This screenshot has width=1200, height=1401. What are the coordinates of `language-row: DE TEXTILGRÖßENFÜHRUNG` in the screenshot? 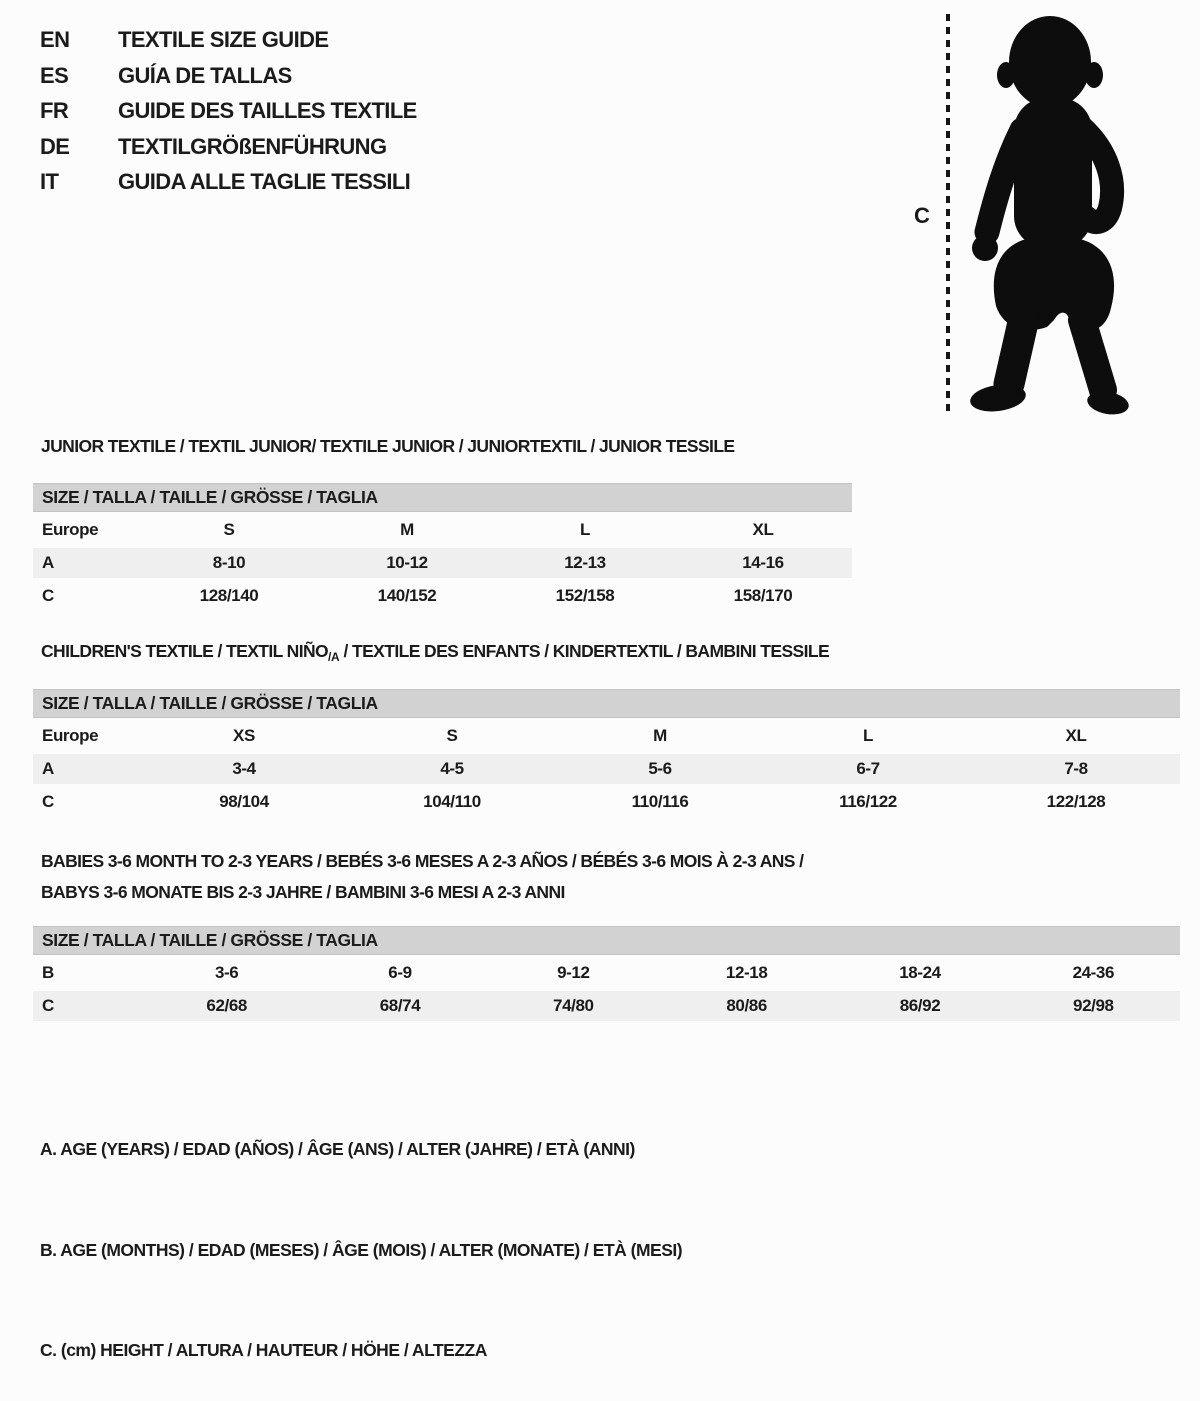 It's located at (228, 147).